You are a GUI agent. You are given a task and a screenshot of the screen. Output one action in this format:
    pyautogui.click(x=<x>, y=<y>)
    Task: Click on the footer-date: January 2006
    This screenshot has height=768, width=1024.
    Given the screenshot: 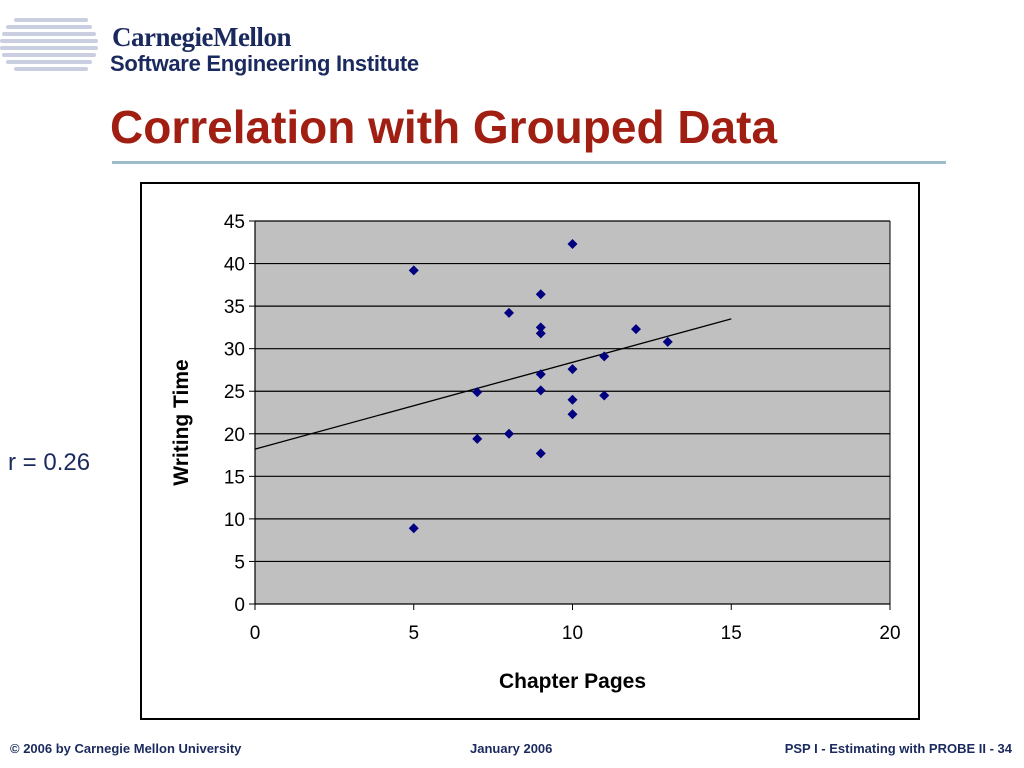 What is the action you would take?
    pyautogui.click(x=511, y=748)
    